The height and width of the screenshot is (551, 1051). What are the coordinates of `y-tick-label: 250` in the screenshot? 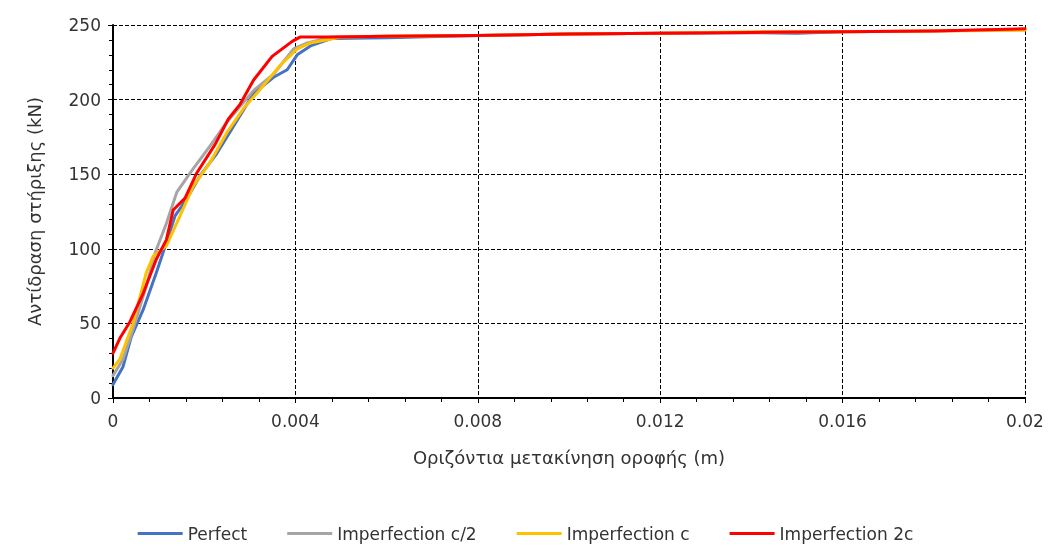 It's located at (84, 25).